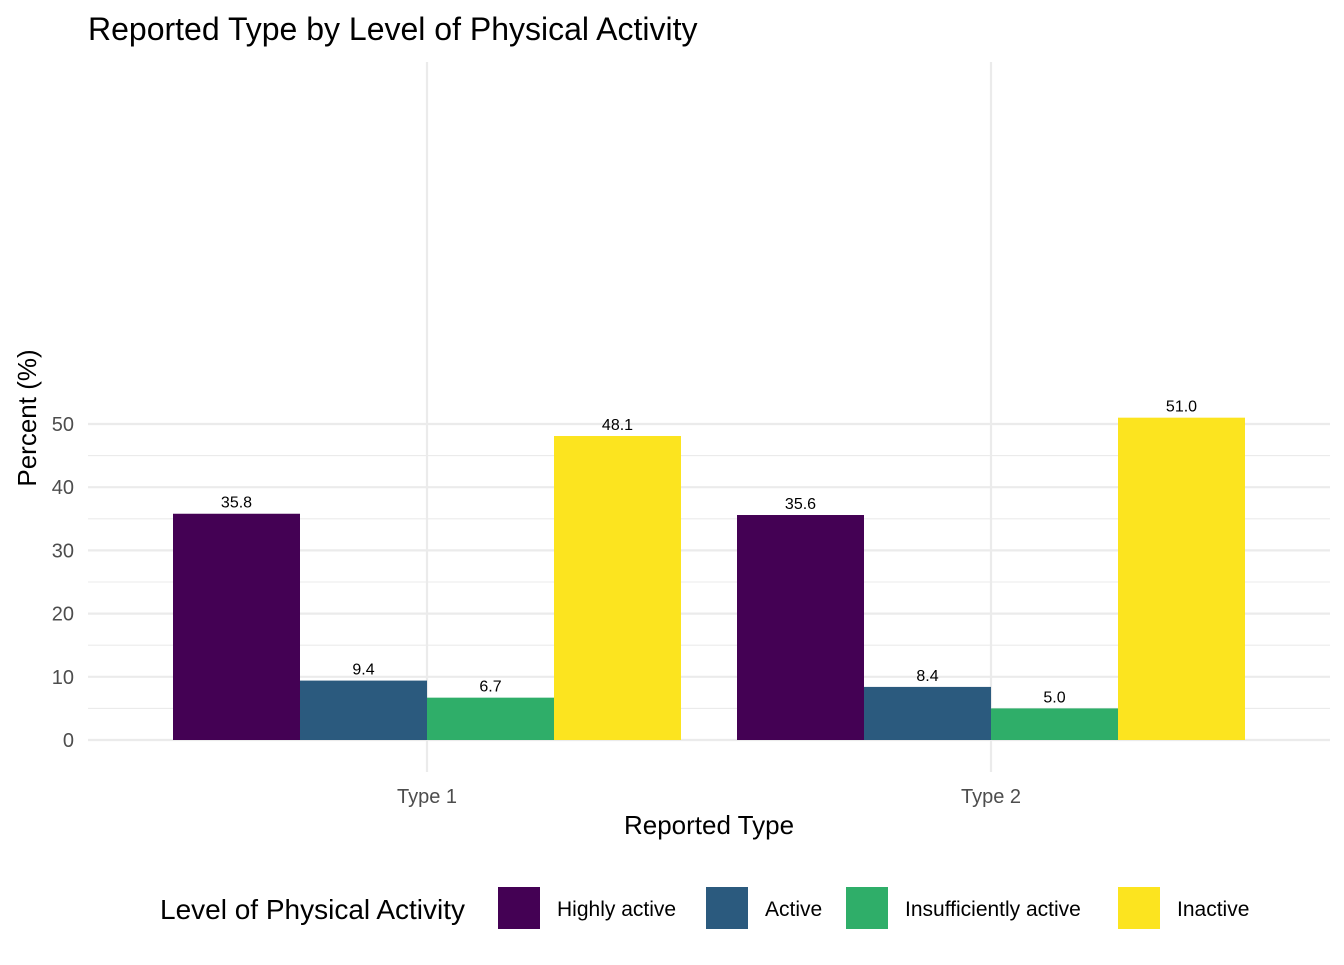 The image size is (1344, 965). Describe the element at coordinates (63, 425) in the screenshot. I see `y-tick-label: 50` at that location.